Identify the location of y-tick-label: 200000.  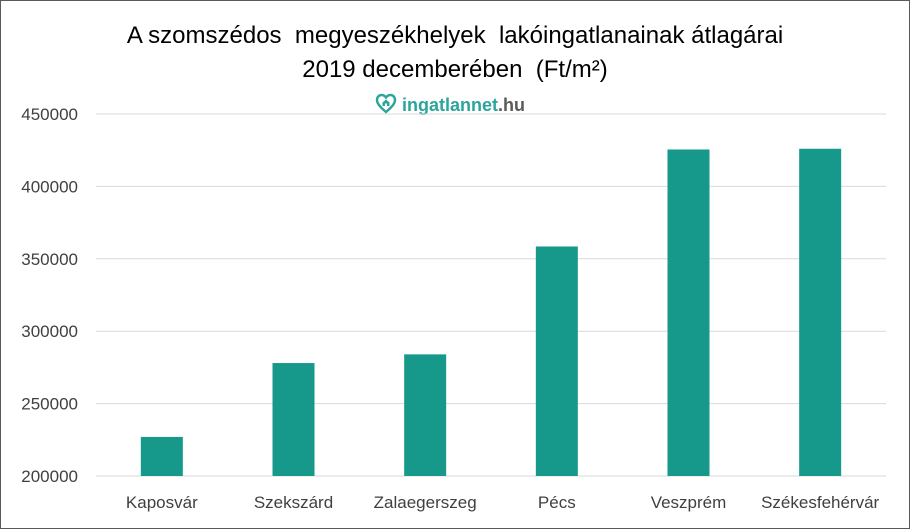
(49, 476).